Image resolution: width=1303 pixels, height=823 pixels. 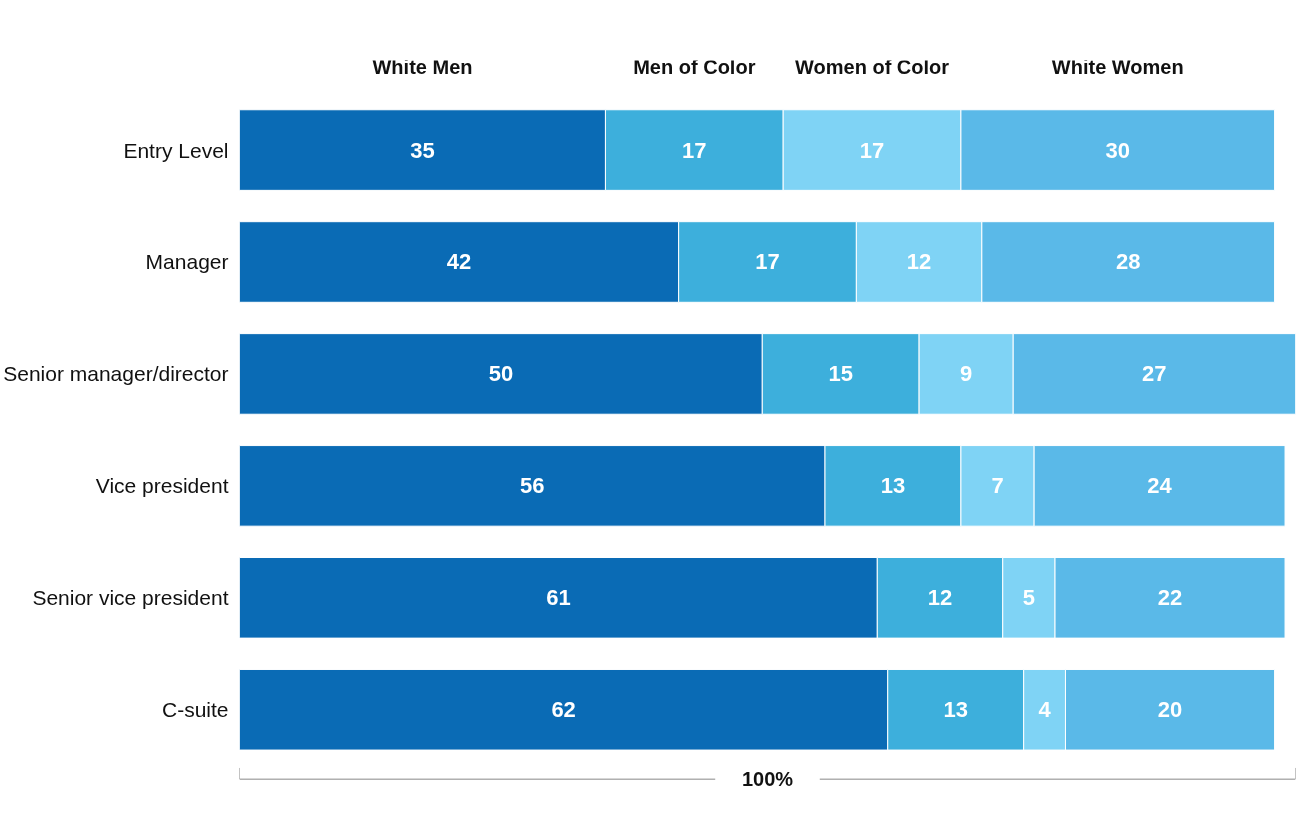 What do you see at coordinates (558, 598) in the screenshot?
I see `data-label: 61` at bounding box center [558, 598].